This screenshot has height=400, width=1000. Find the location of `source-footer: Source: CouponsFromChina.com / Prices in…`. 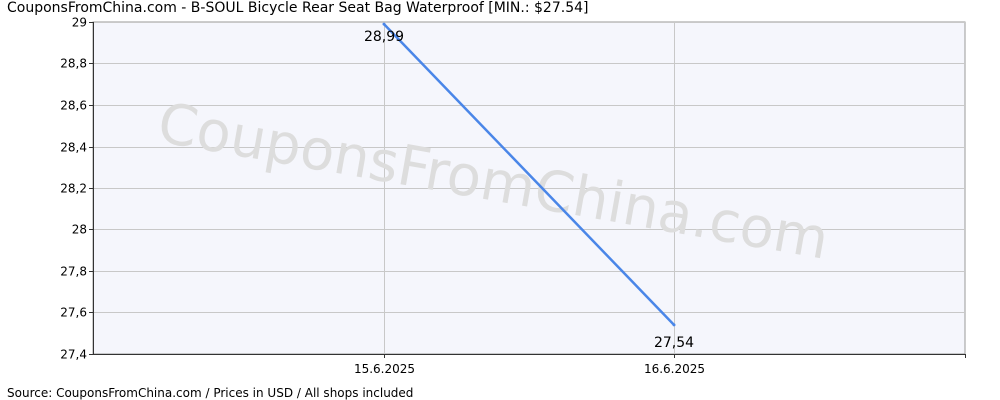

source-footer: Source: CouponsFromChina.com / Prices in… is located at coordinates (210, 393).